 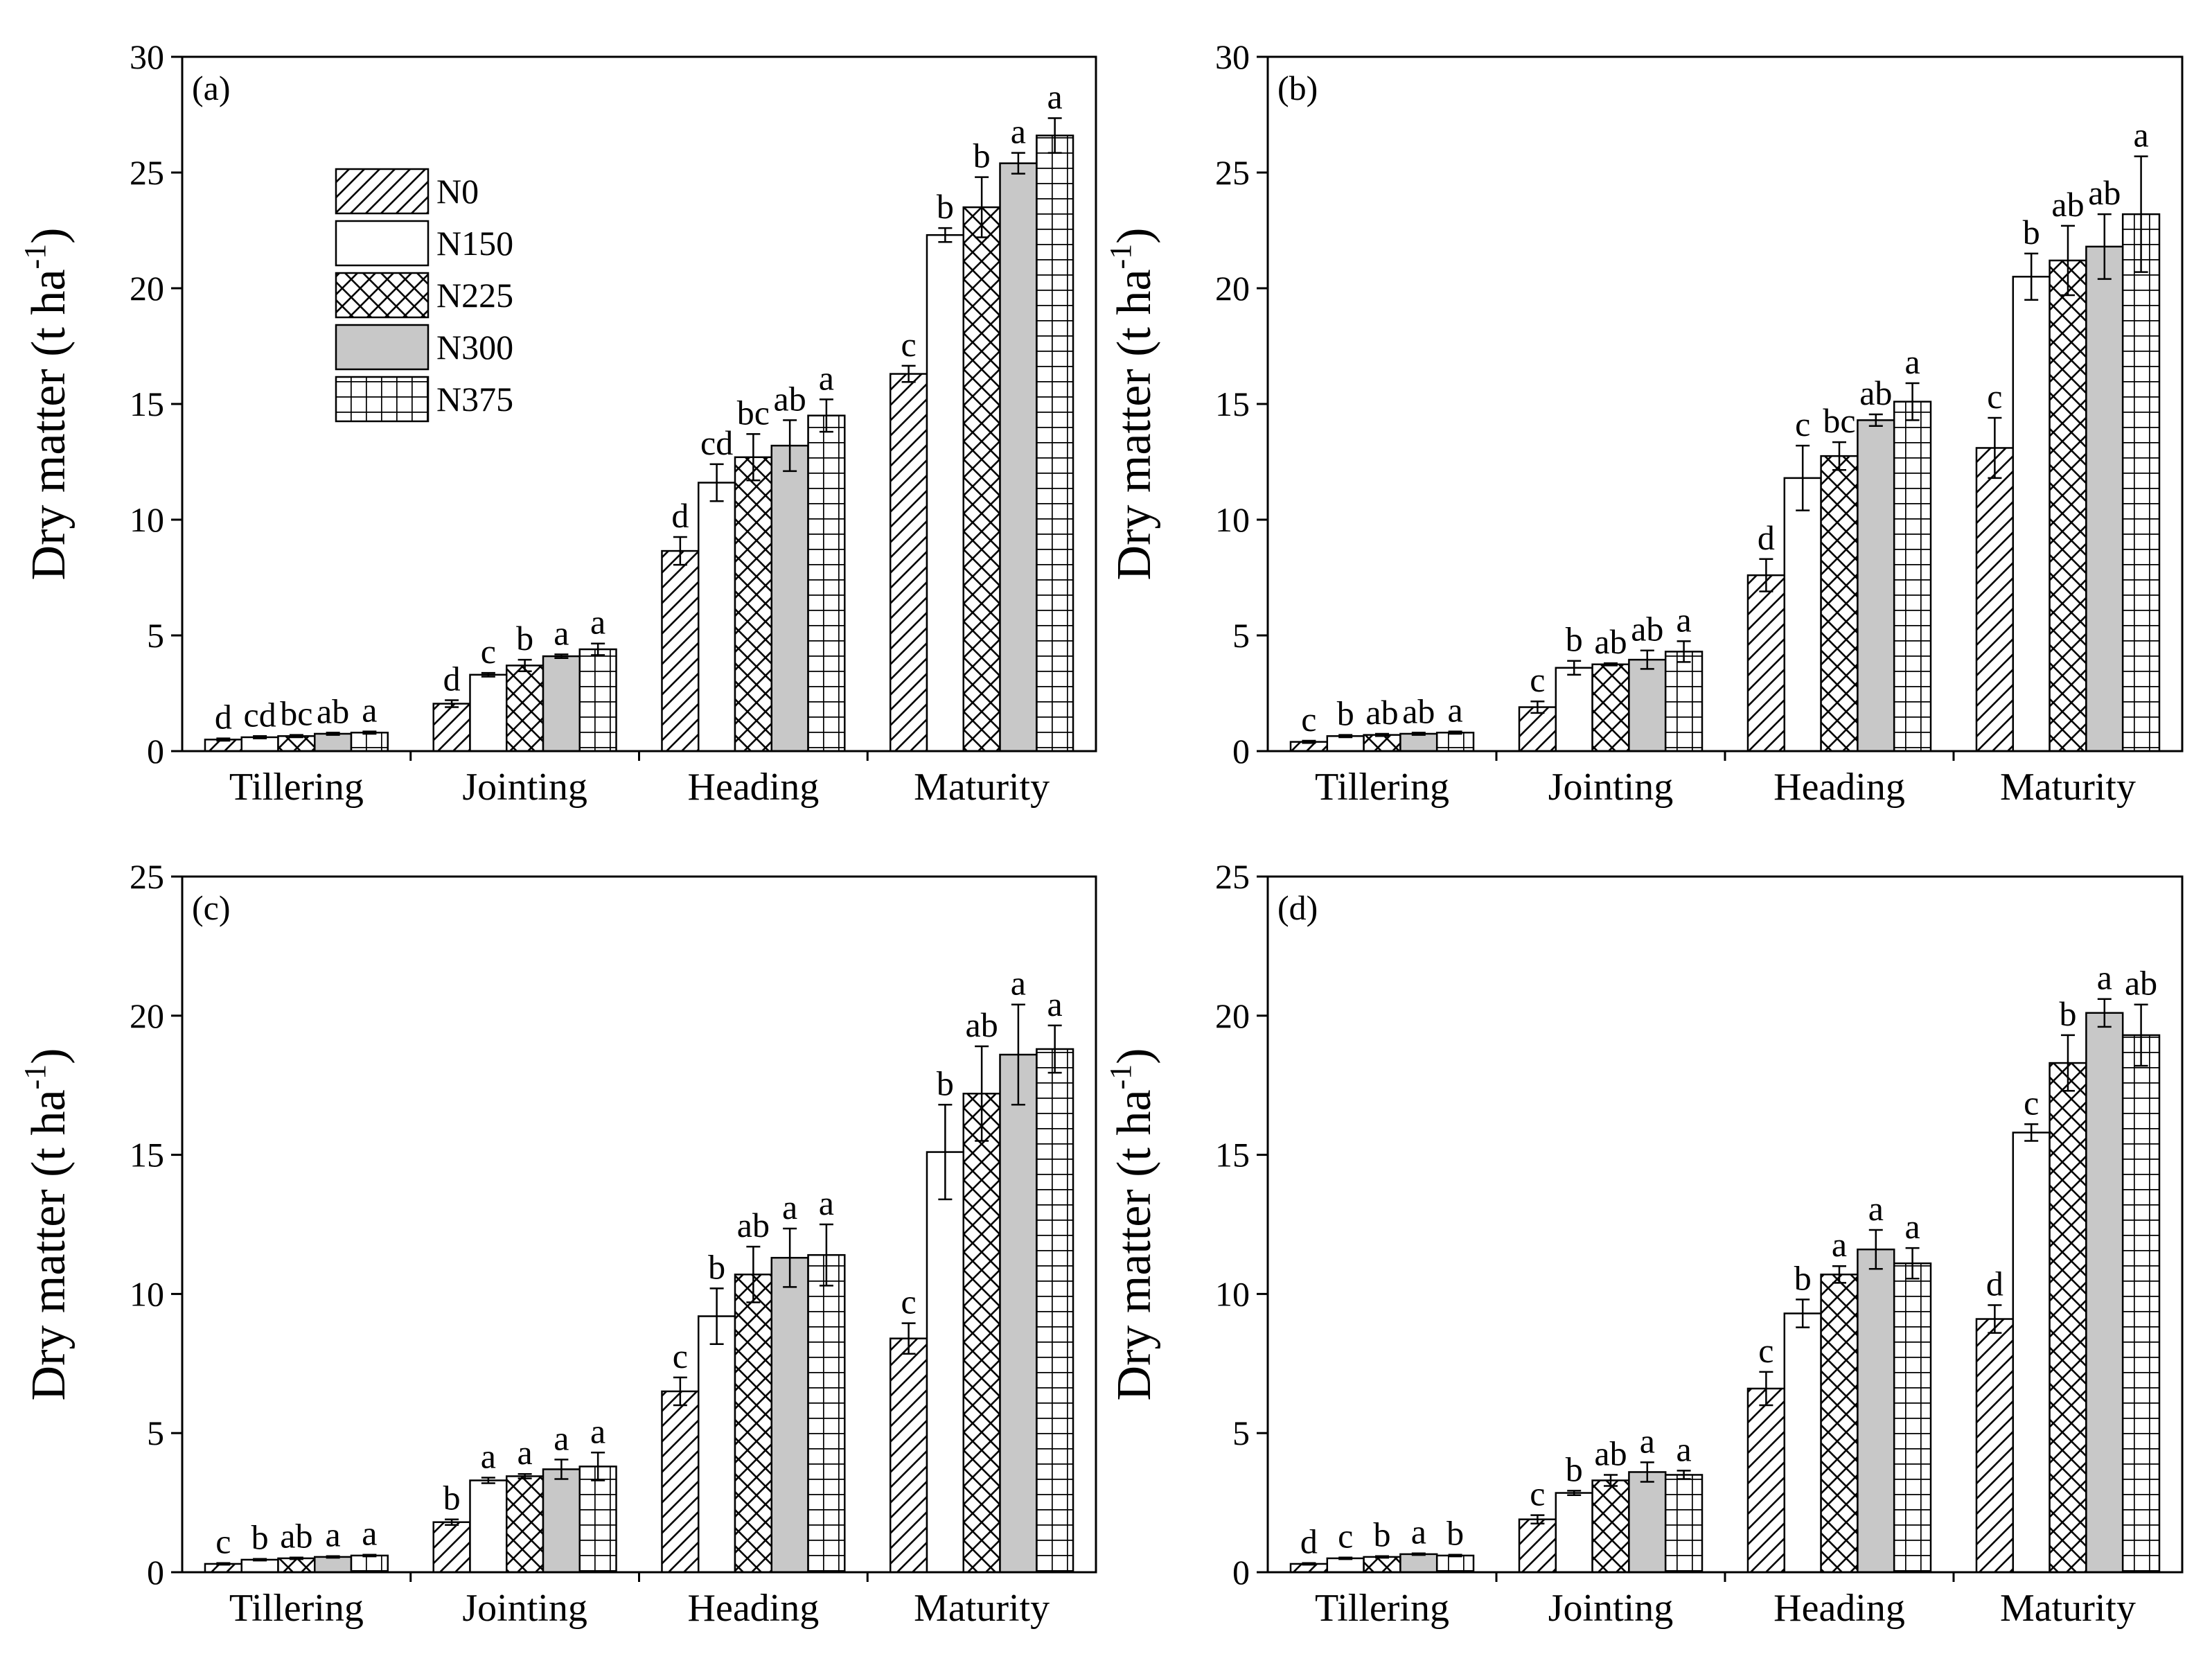 What do you see at coordinates (1610, 1526) in the screenshot?
I see `bar-n225-jointing` at bounding box center [1610, 1526].